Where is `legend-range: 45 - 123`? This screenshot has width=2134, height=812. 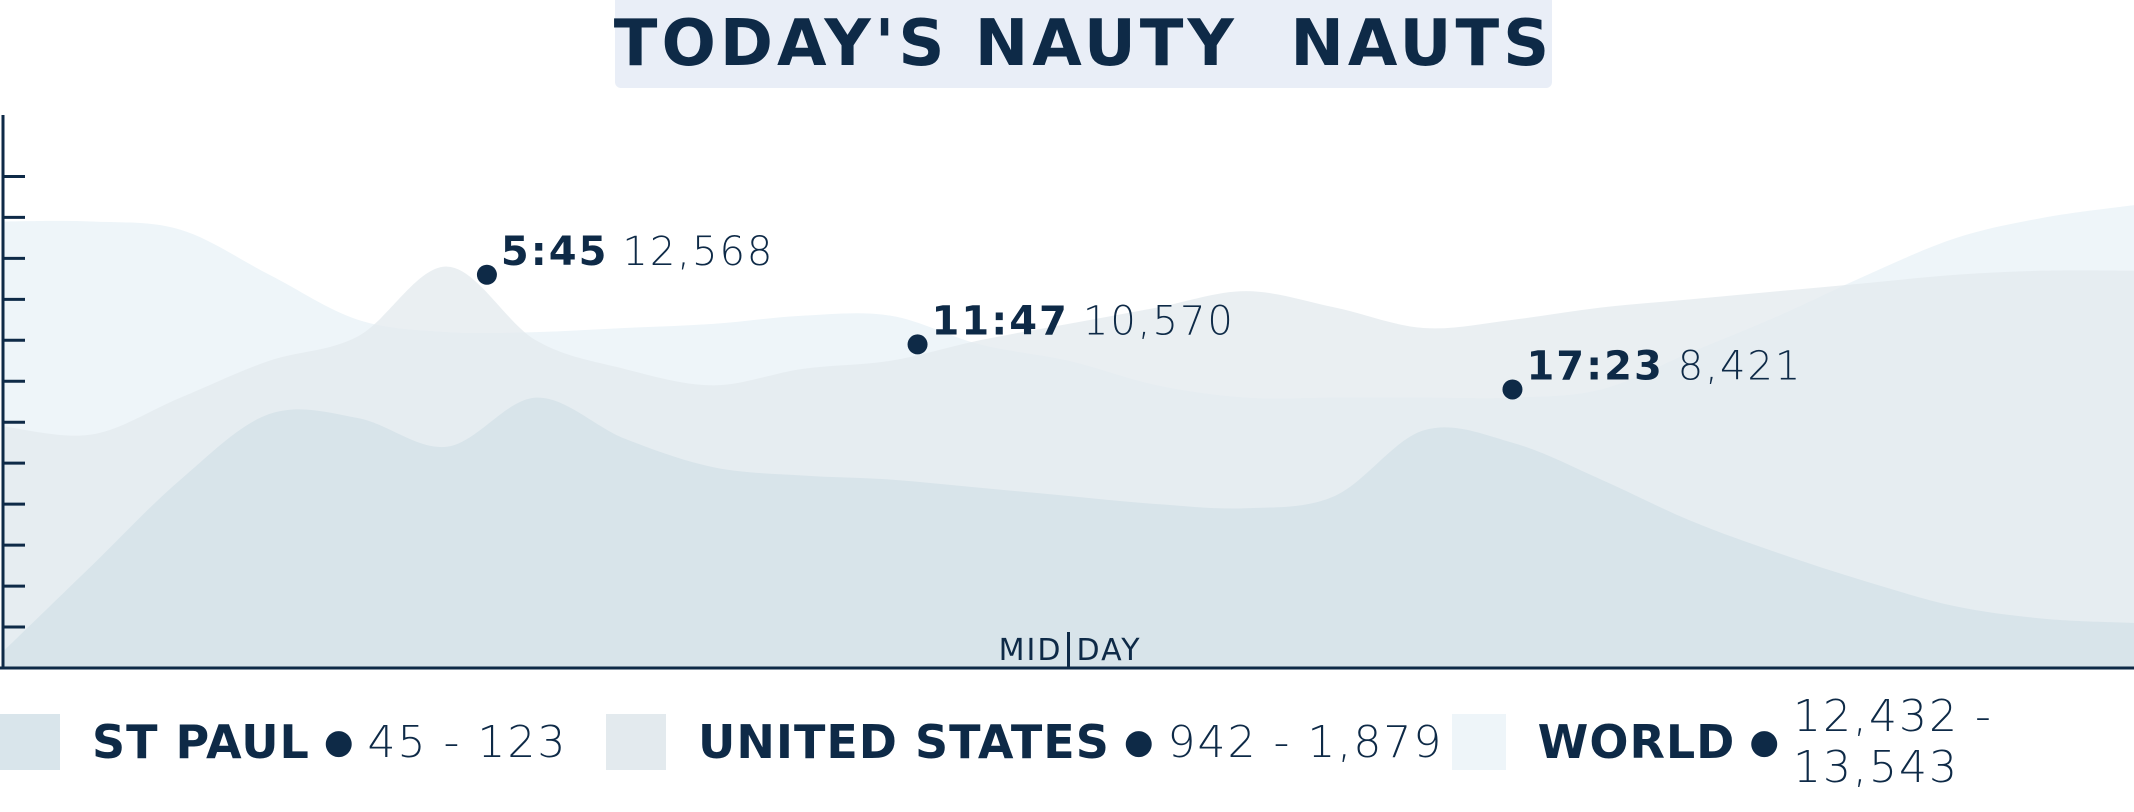 legend-range: 45 - 123 is located at coordinates (467, 742).